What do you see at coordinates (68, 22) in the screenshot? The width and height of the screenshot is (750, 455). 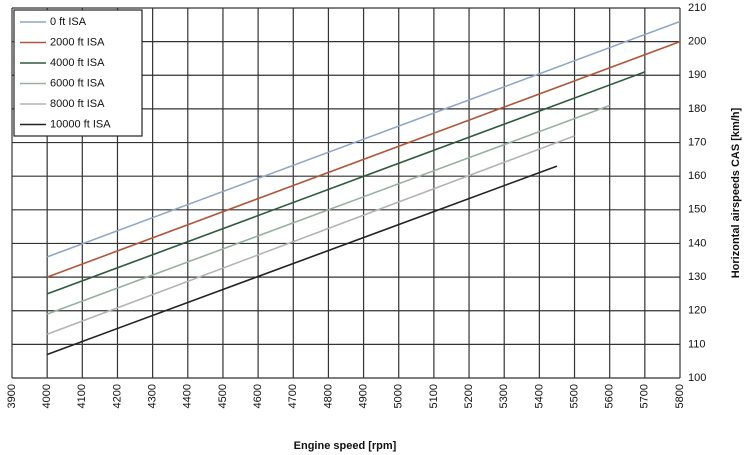 I see `legend-label: 0 ft ISA` at bounding box center [68, 22].